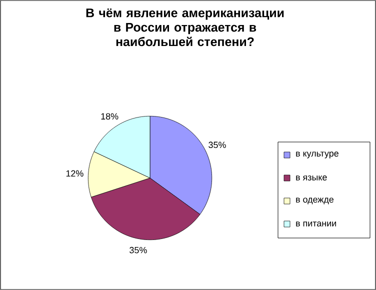  Describe the element at coordinates (75, 173) in the screenshot. I see `data-label: 12%` at that location.